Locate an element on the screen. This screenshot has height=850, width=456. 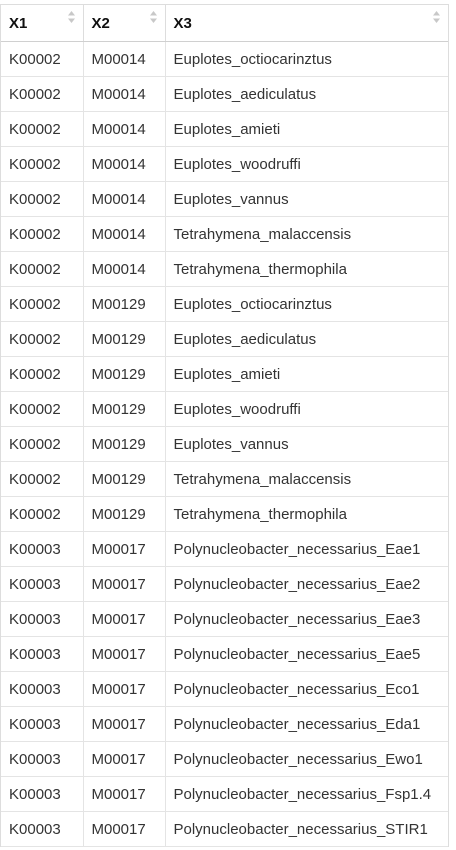
table-row: K00002 M00129 Euplotes_aediculatus is located at coordinates (224, 339).